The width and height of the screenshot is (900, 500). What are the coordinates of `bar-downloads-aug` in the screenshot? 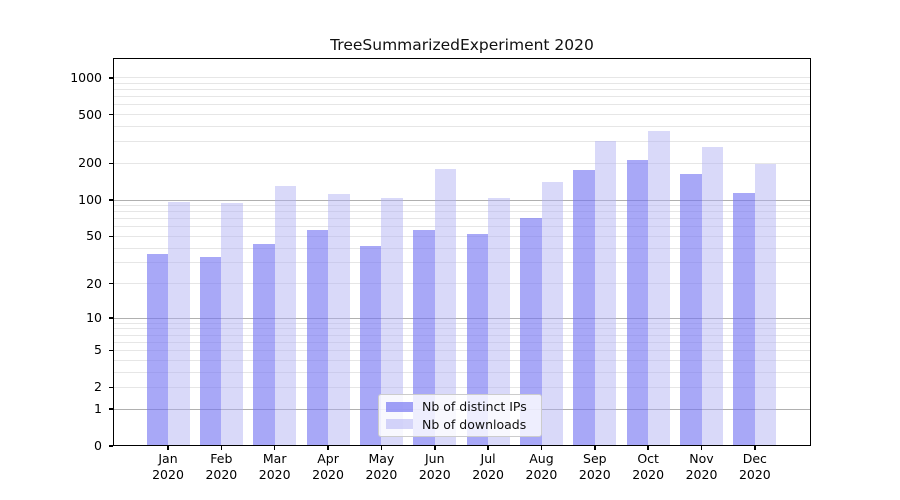 It's located at (552, 313).